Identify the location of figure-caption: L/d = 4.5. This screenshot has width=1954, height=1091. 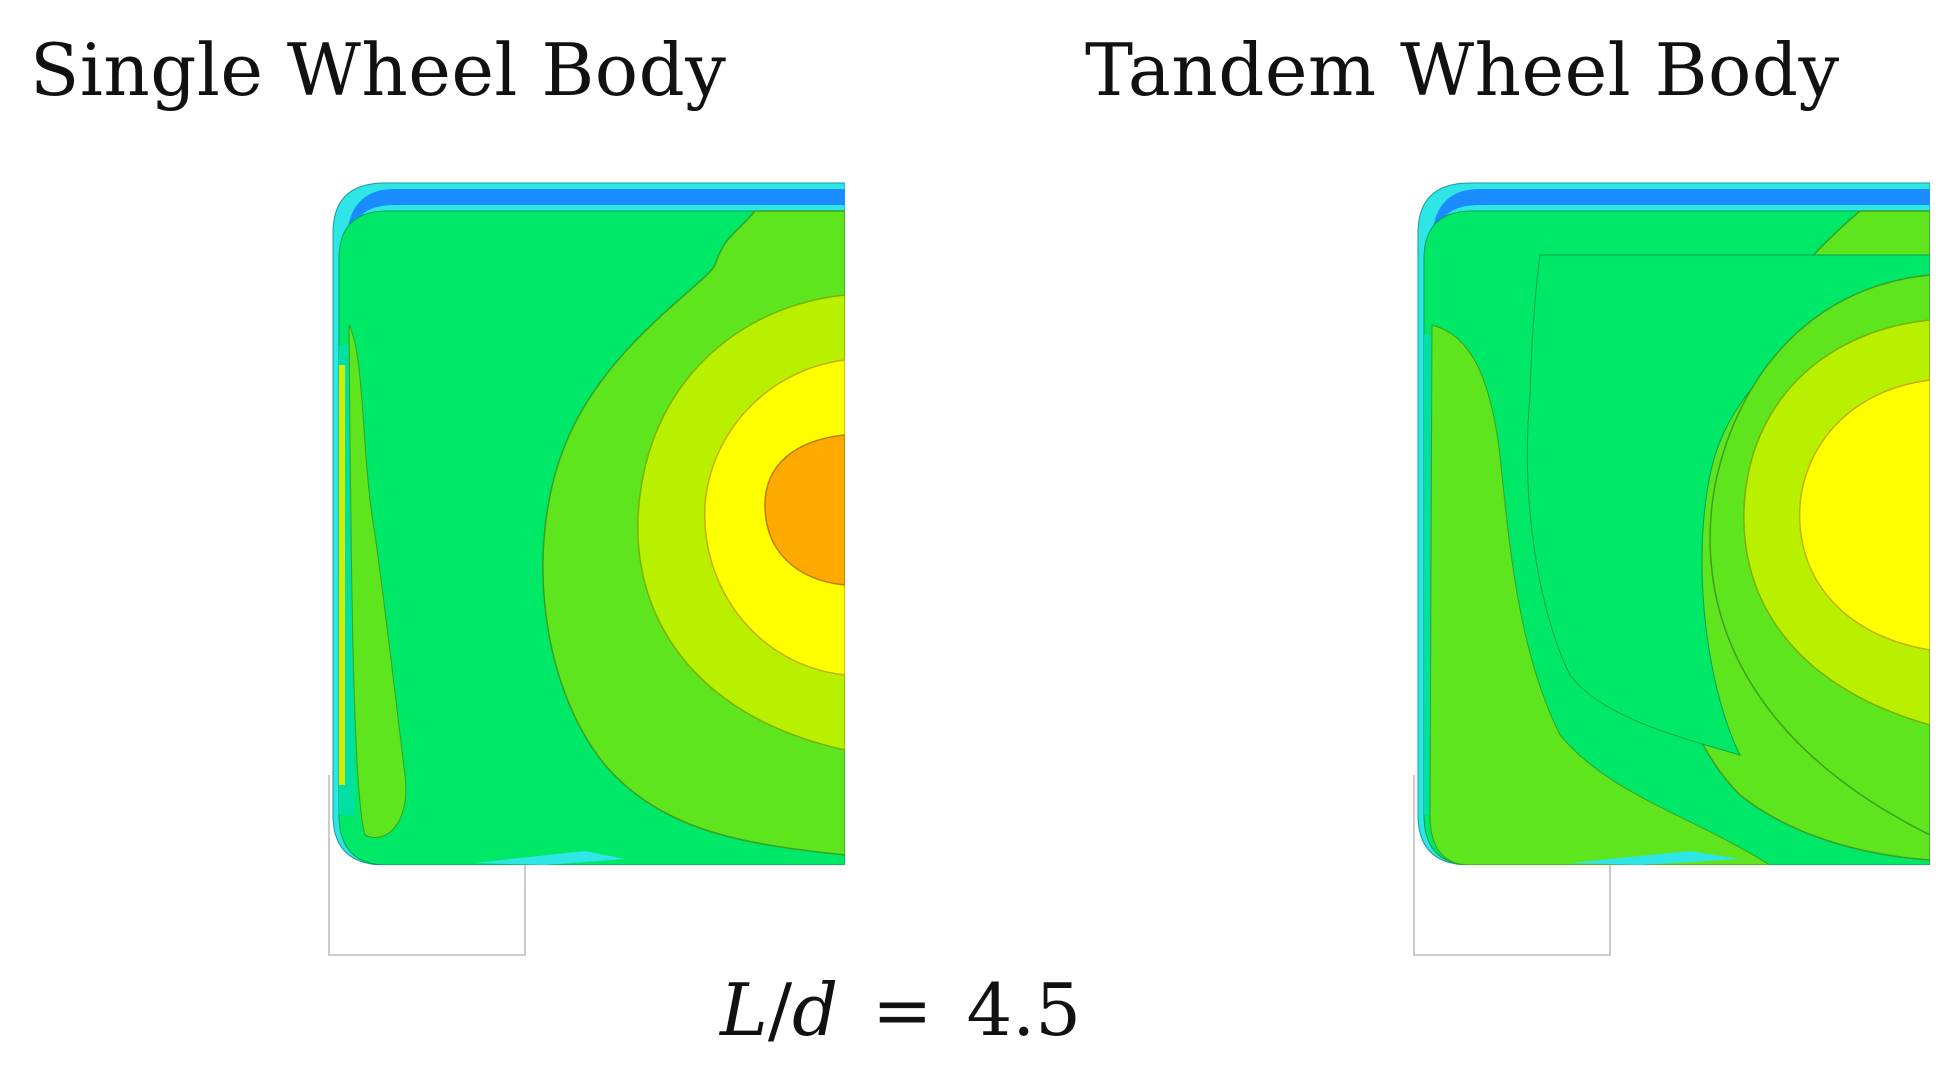
(900, 1010).